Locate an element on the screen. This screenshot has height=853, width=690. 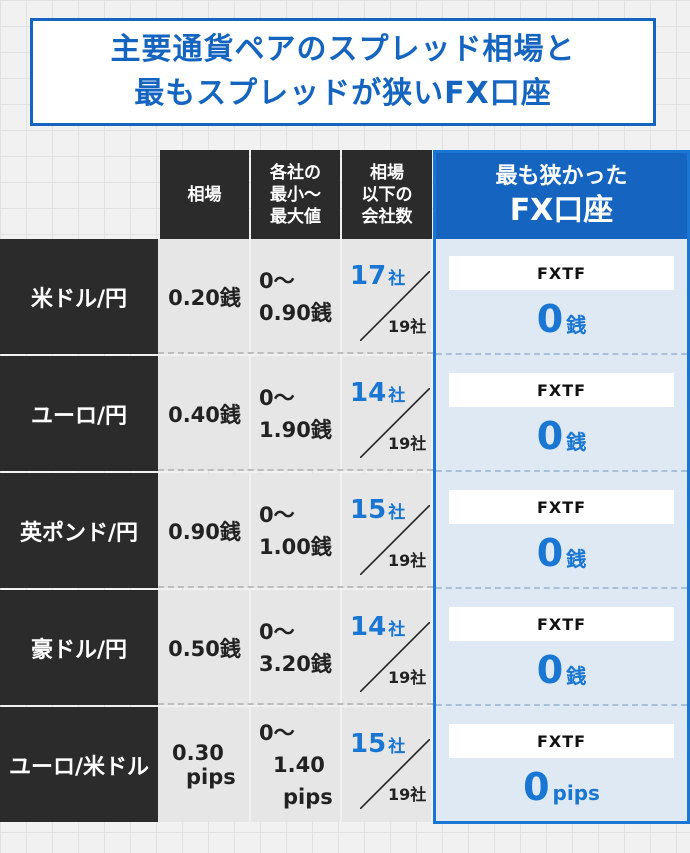
range-max: 1.90銭 is located at coordinates (295, 429).